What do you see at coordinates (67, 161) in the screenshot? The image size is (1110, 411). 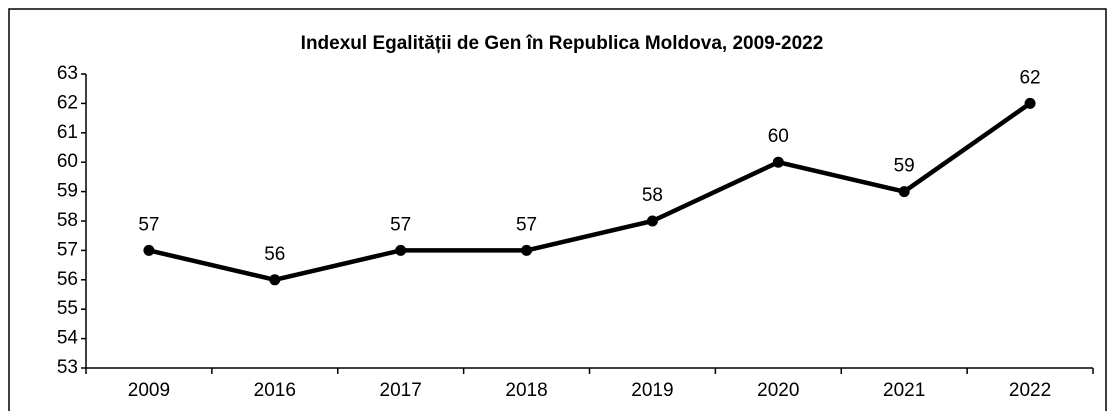 I see `y-tick-label: 60` at bounding box center [67, 161].